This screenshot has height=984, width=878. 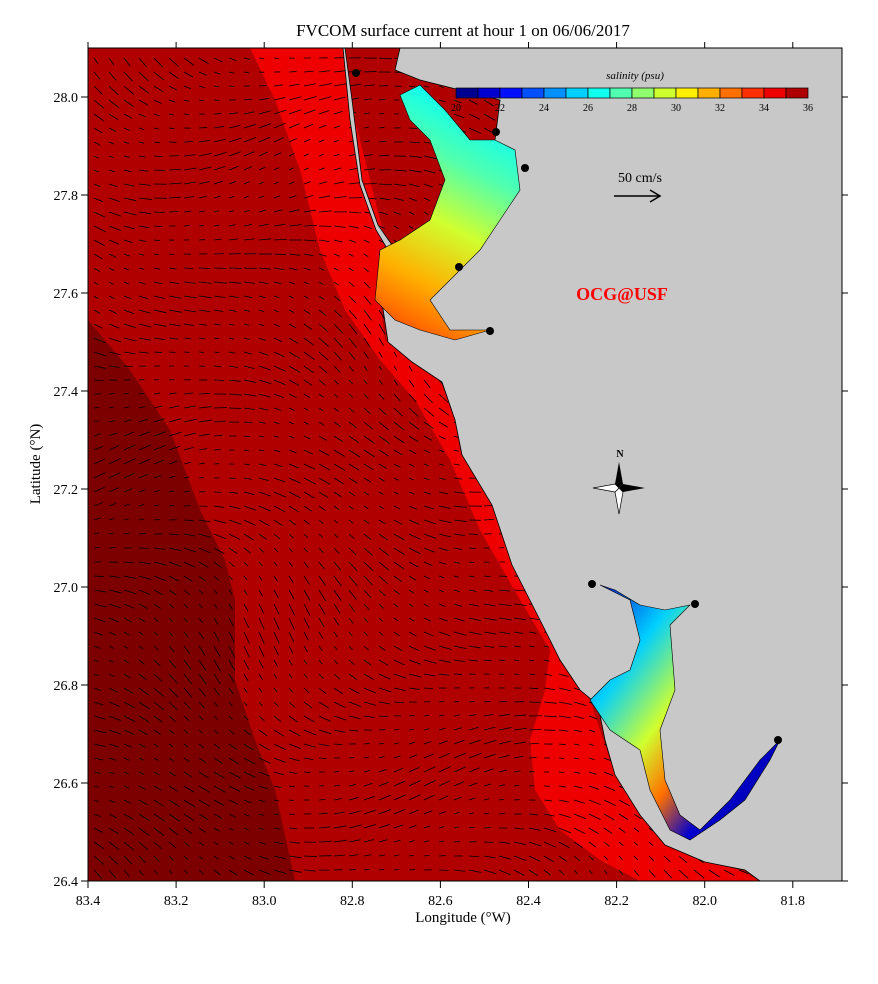 What do you see at coordinates (66, 490) in the screenshot?
I see `y-tick-label: 27.2` at bounding box center [66, 490].